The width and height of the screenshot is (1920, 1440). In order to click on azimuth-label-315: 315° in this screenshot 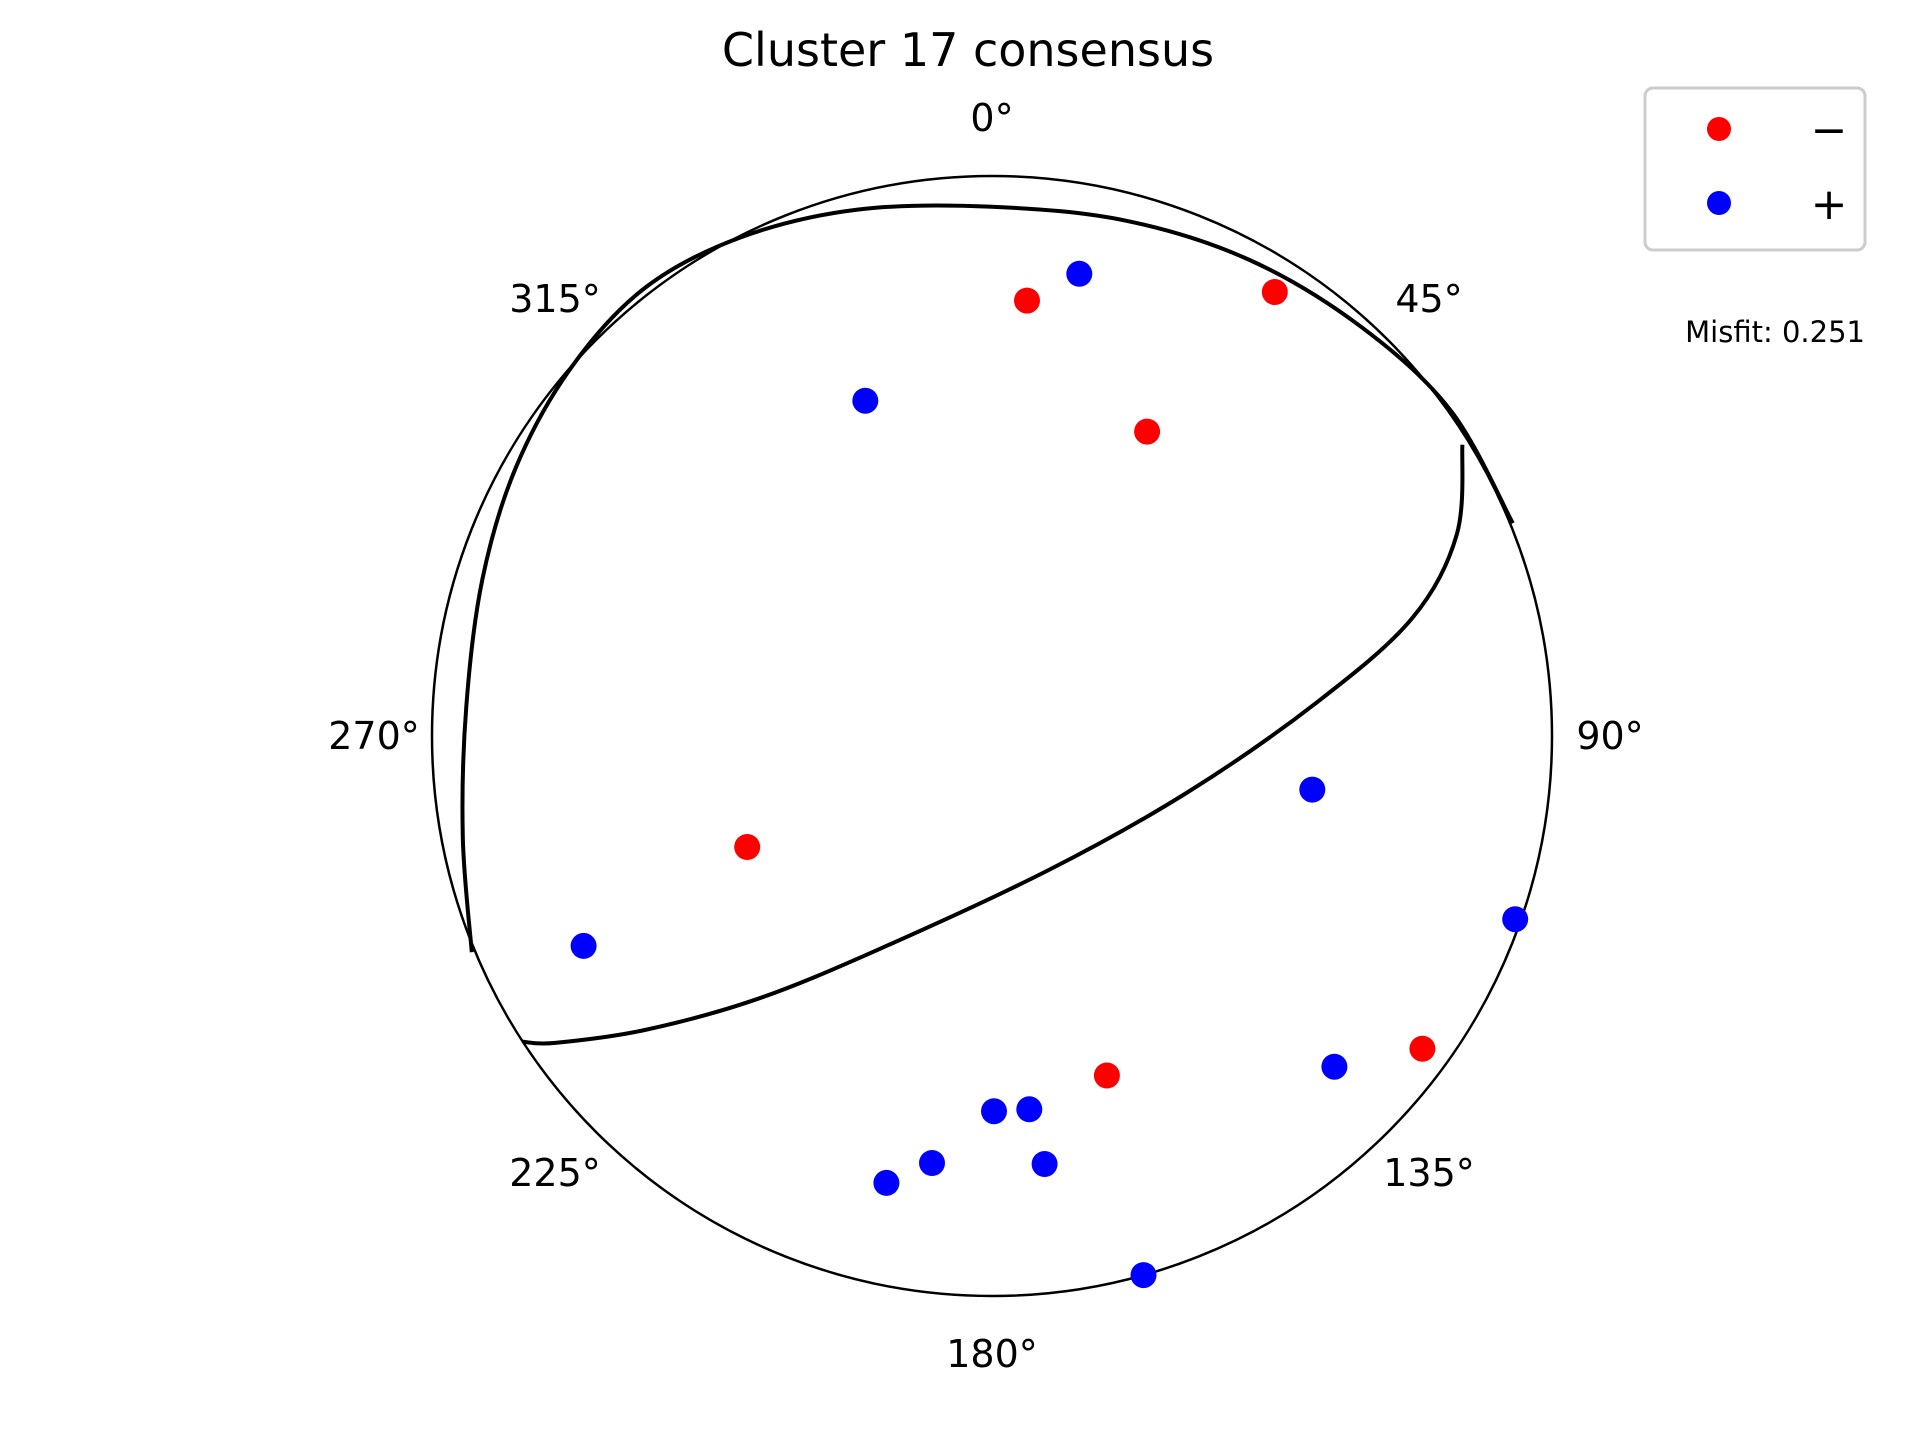, I will do `click(555, 299)`.